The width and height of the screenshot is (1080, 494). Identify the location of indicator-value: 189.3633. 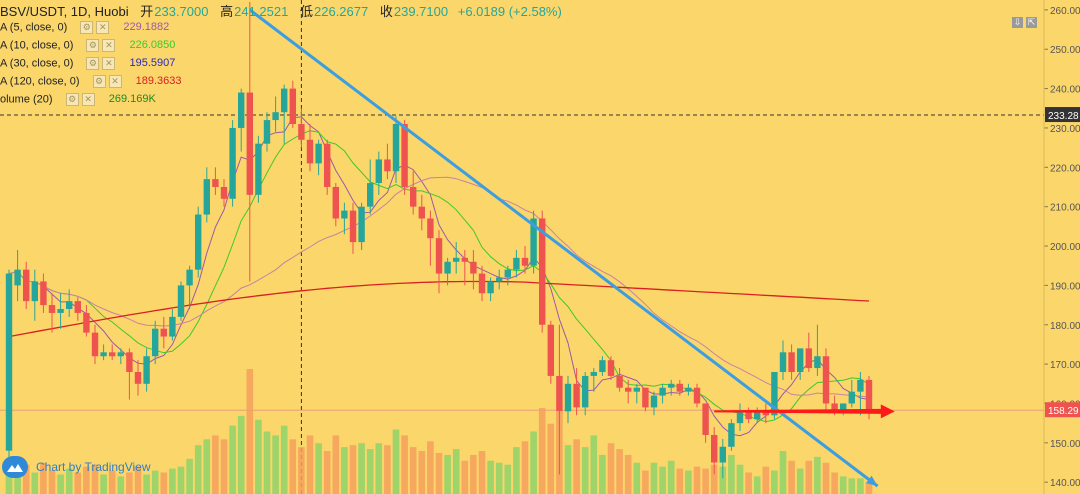
(158, 81).